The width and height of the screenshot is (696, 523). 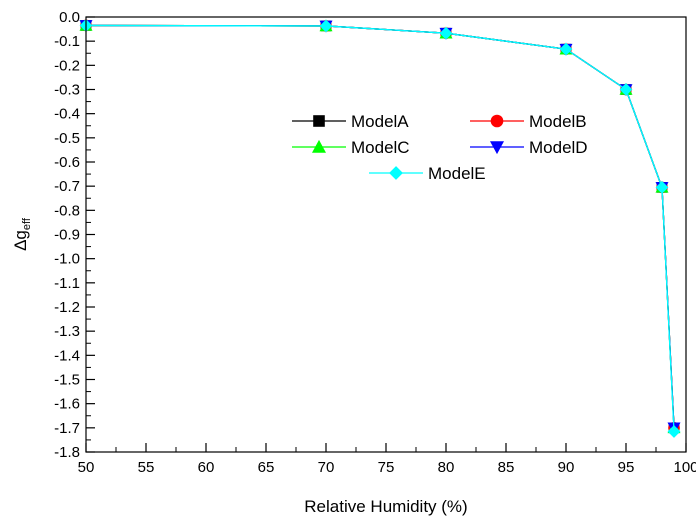 I want to click on x-tick-label: 80, so click(x=446, y=467).